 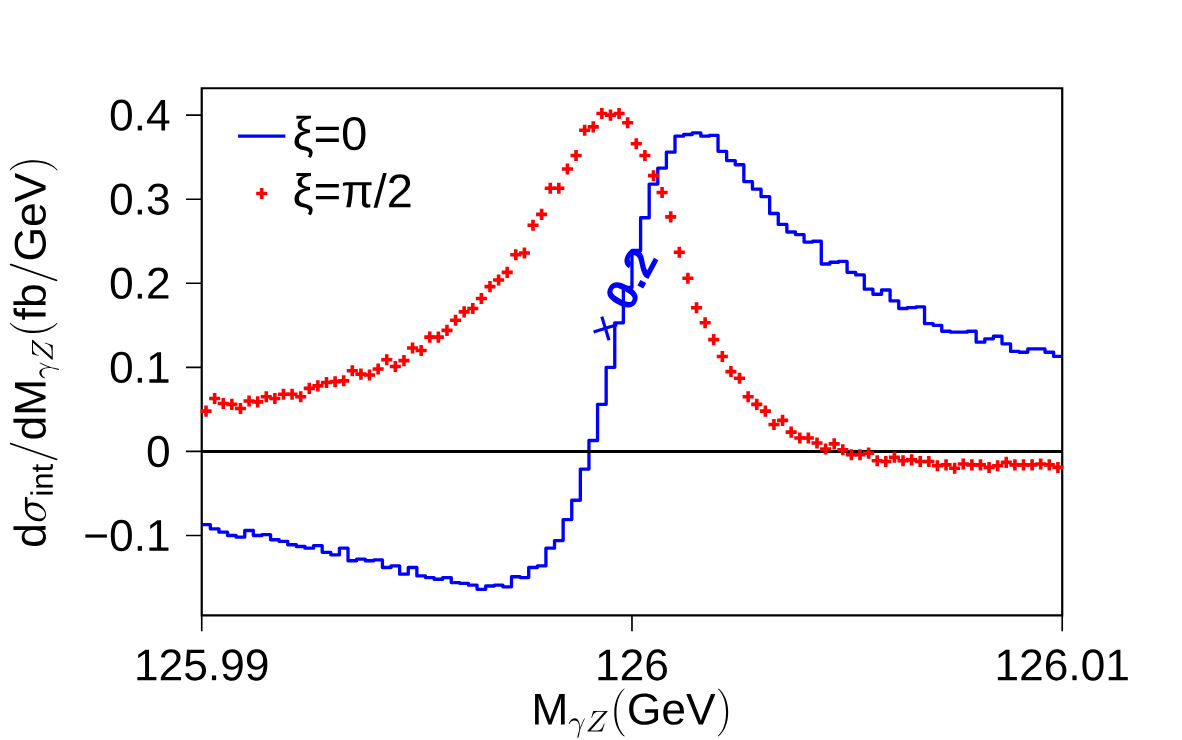 What do you see at coordinates (140, 115) in the screenshot?
I see `y-tick-label: 0.4` at bounding box center [140, 115].